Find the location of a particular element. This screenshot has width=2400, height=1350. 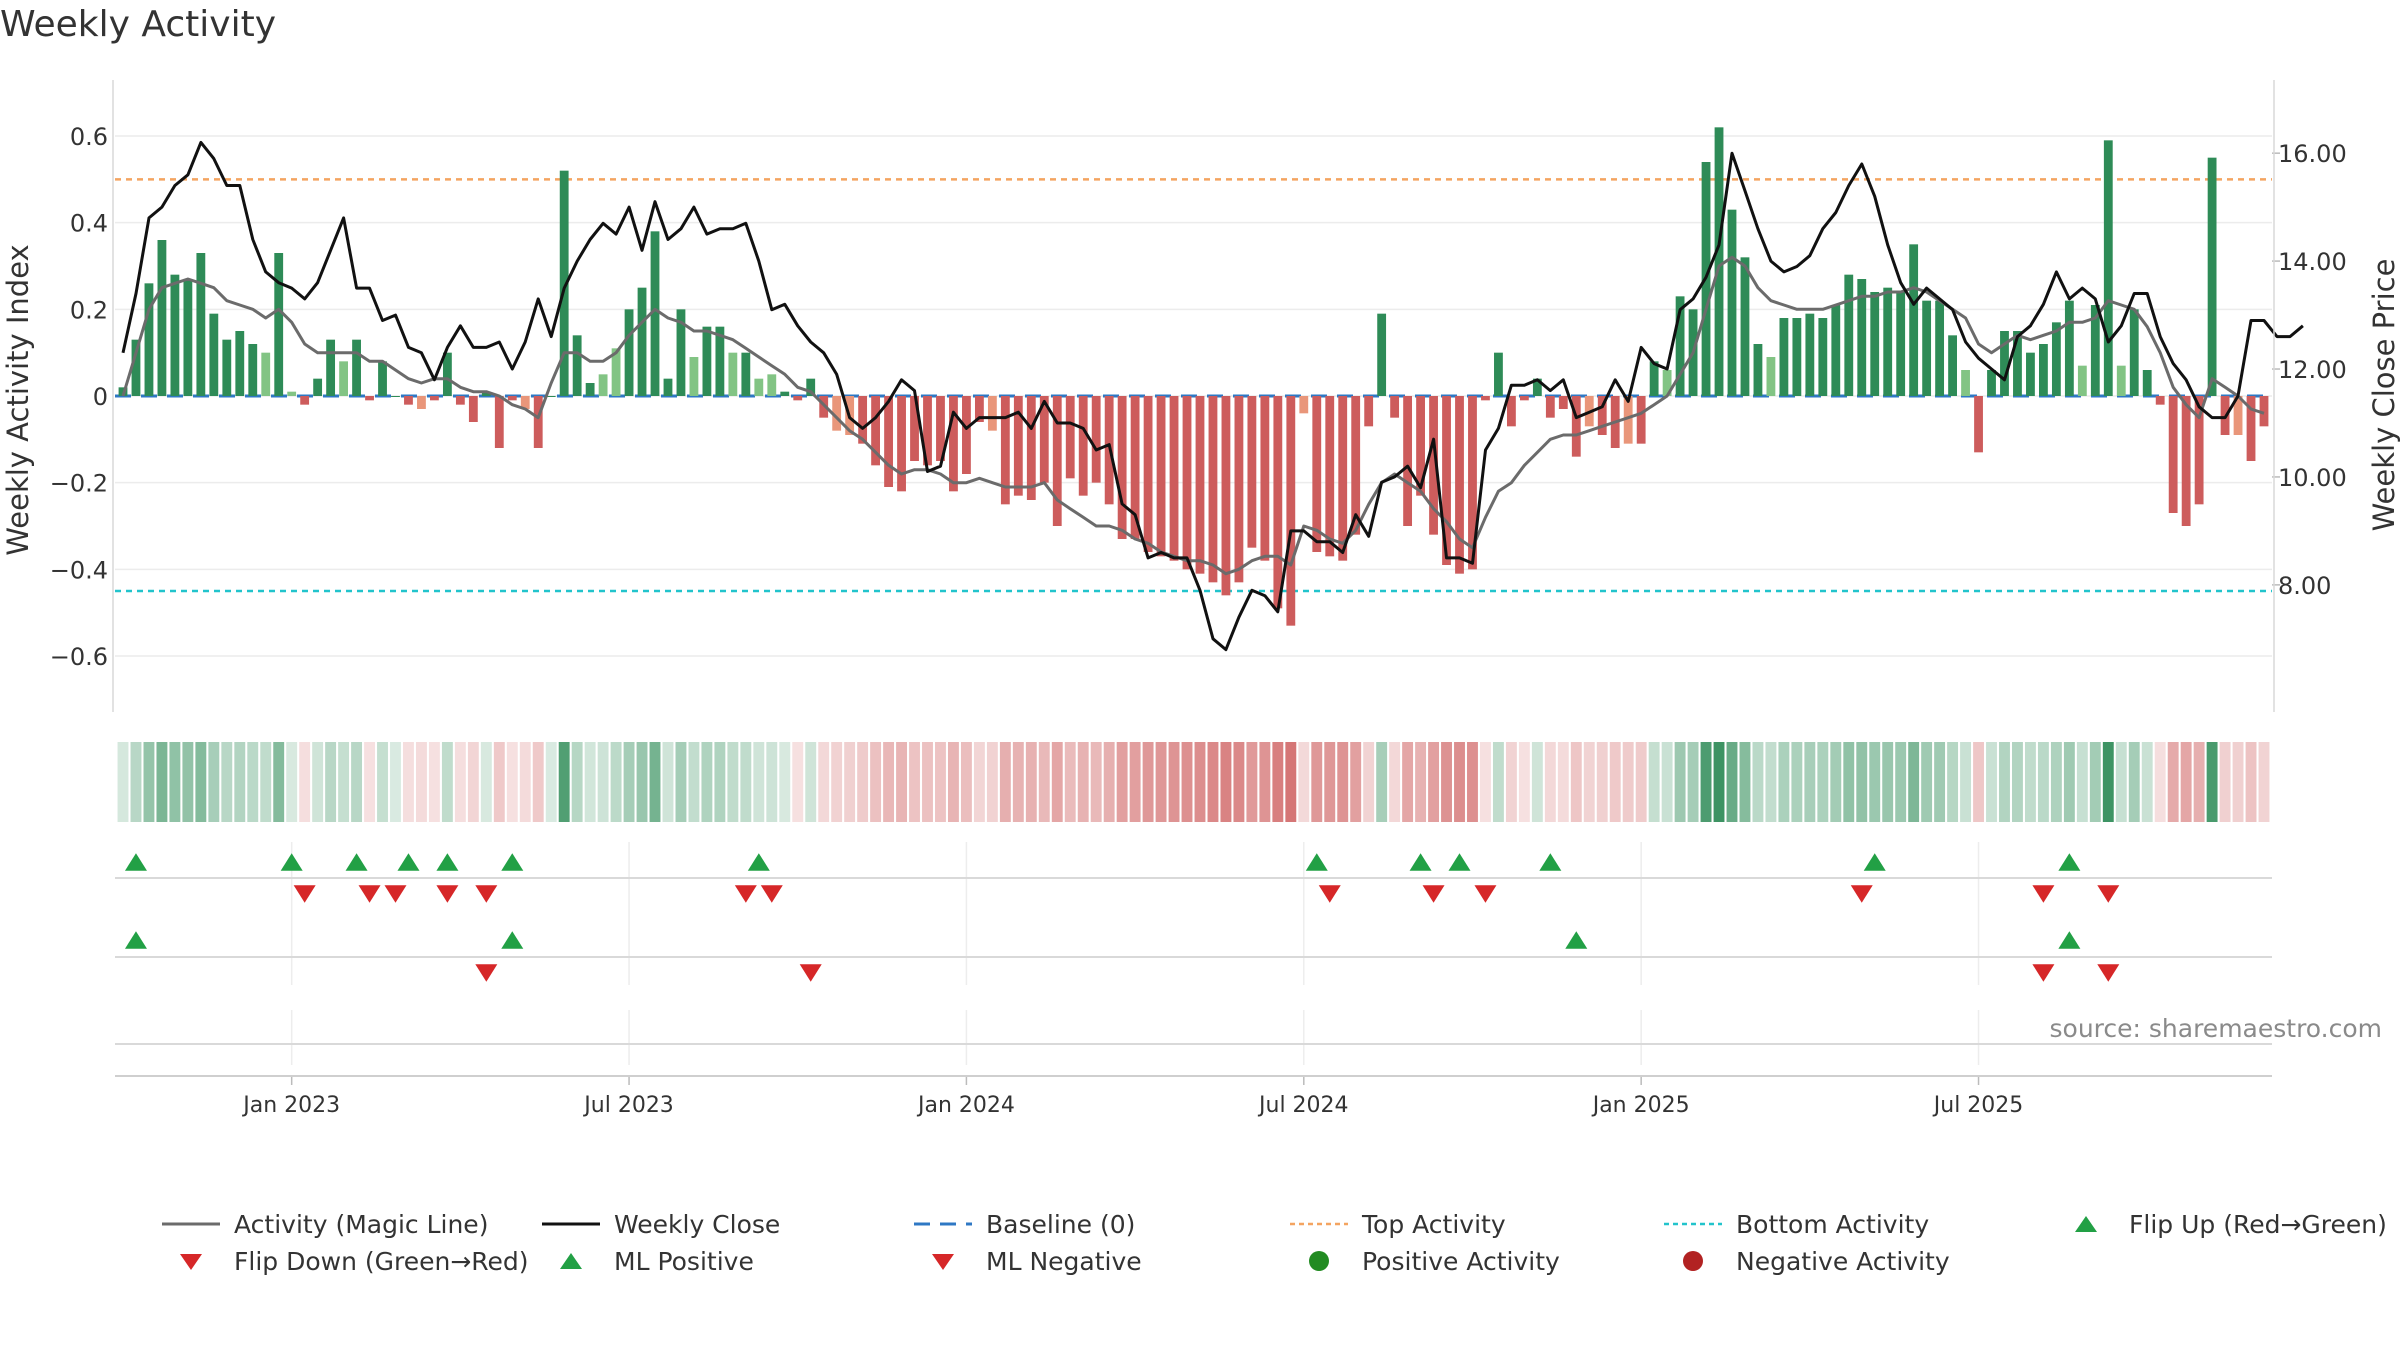

legend-item-negative-activity: Negative Activity is located at coordinates (1806, 1261).